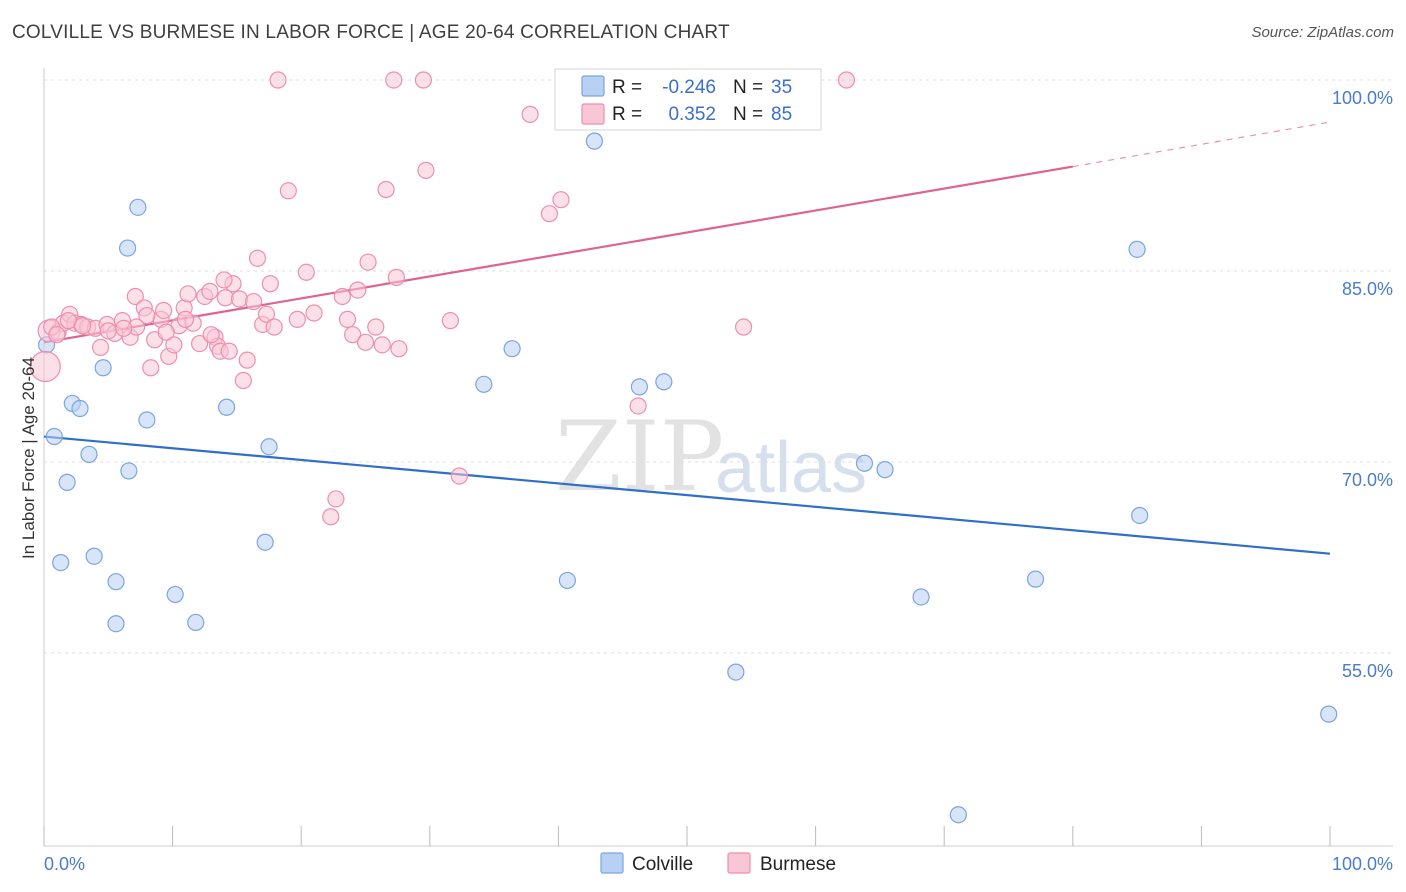 The image size is (1406, 892). I want to click on legend-n-label-colville: N =, so click(748, 87).